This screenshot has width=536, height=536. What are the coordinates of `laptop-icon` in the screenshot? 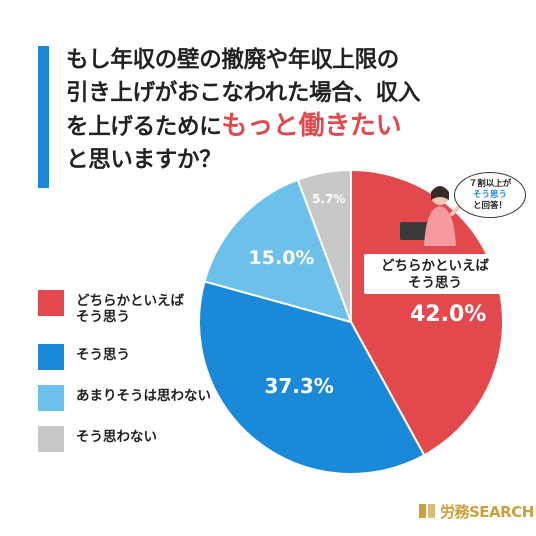 It's located at (414, 231).